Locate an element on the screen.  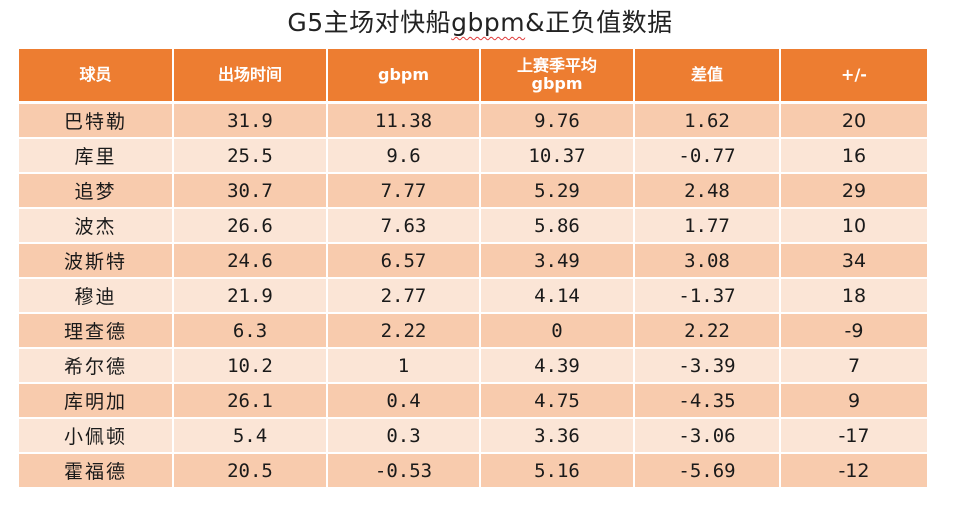
cell-gbpm: 0.4 is located at coordinates (404, 401).